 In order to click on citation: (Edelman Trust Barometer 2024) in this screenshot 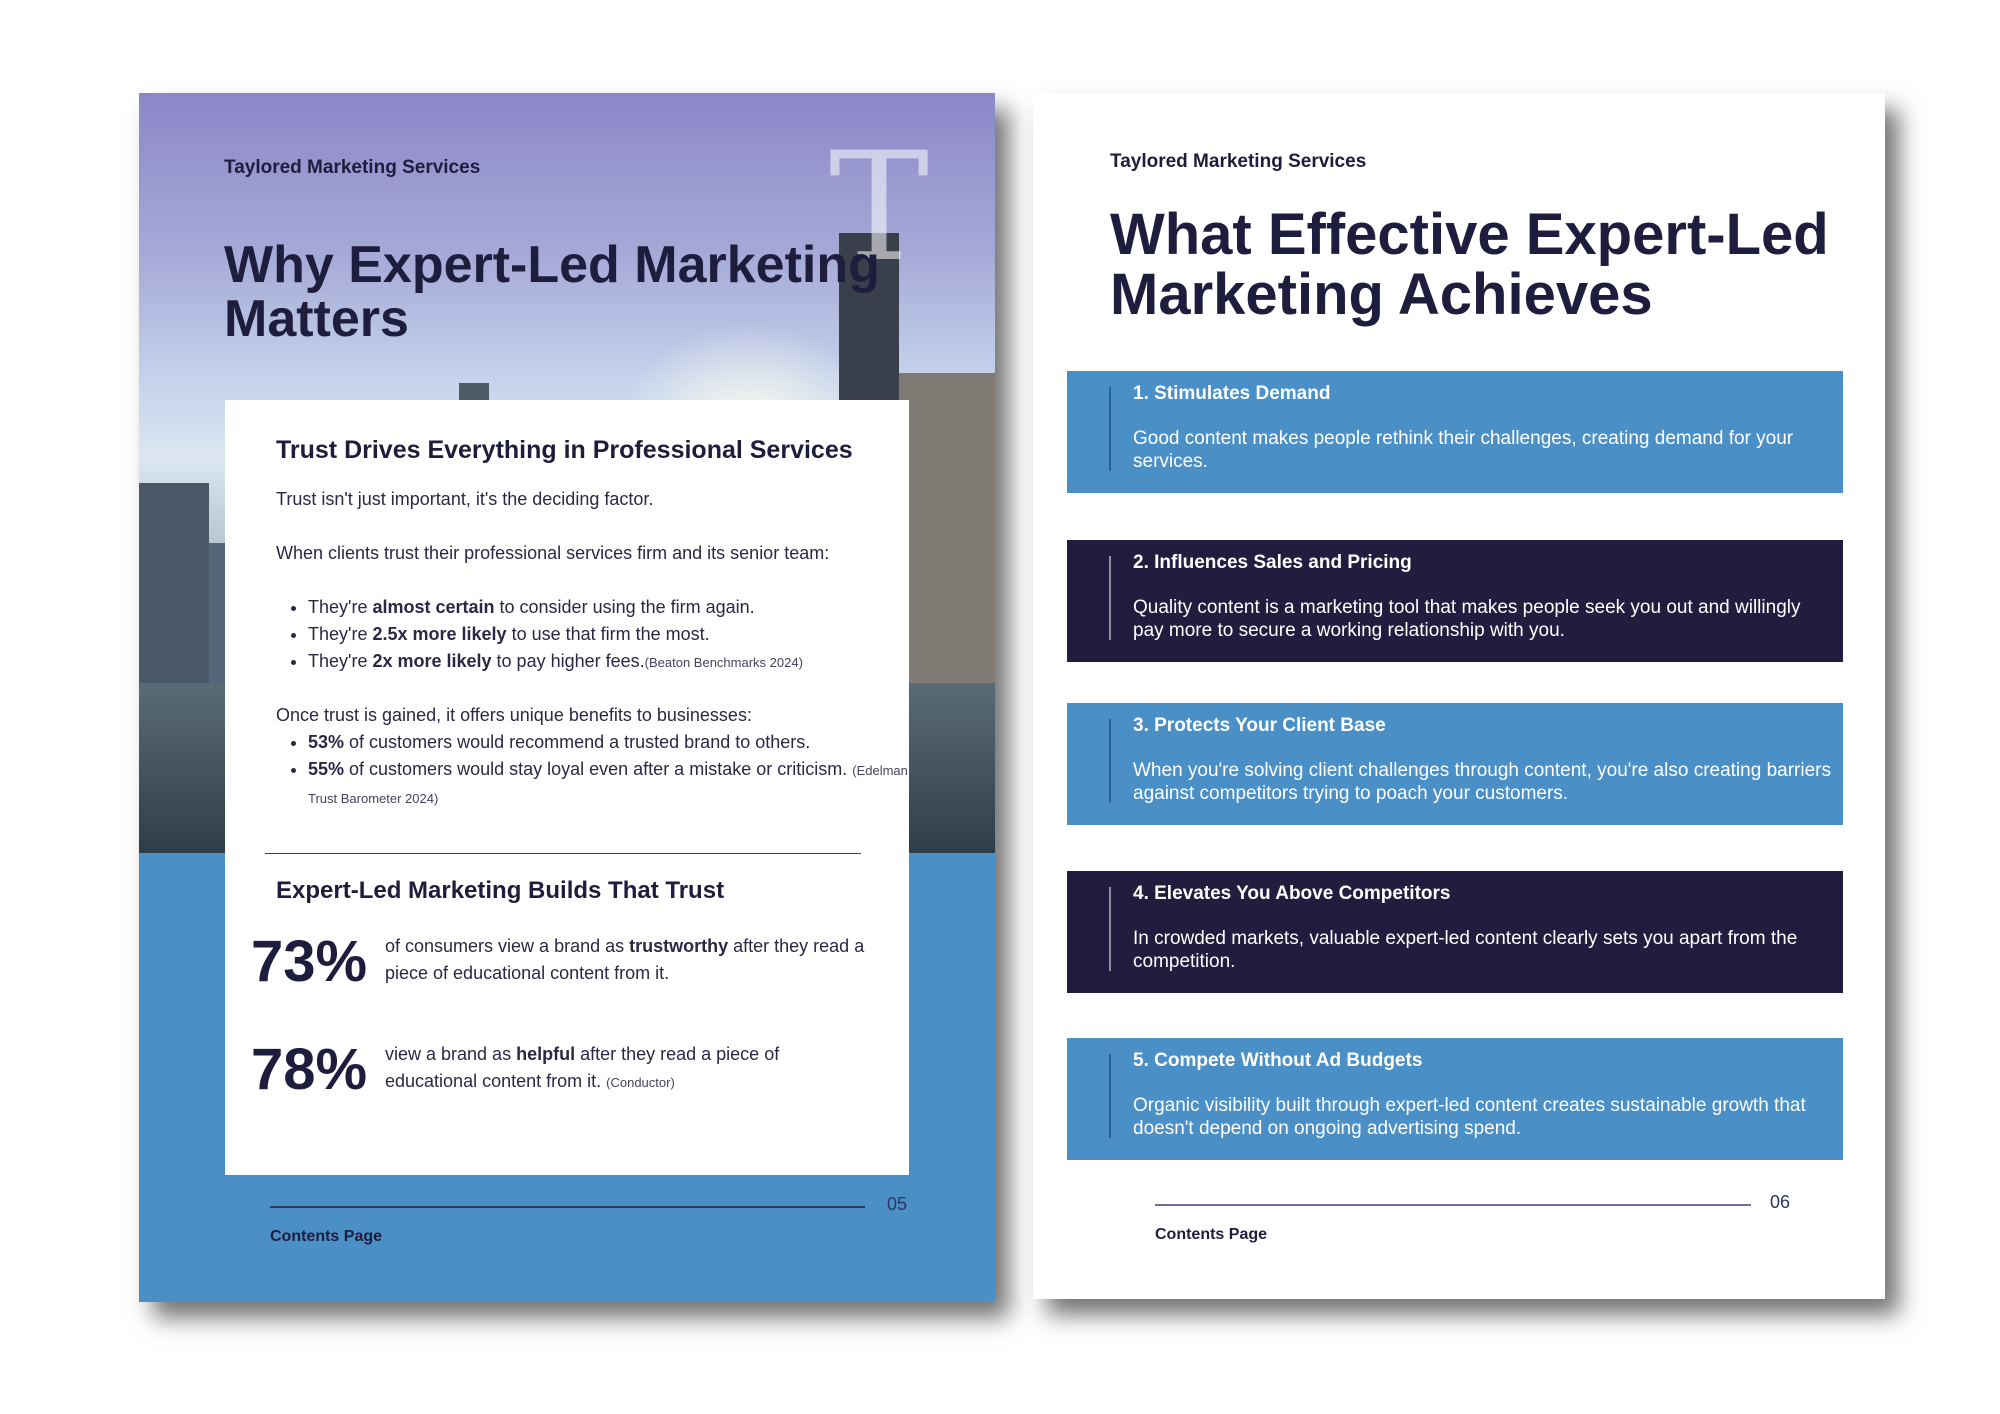, I will do `click(608, 784)`.